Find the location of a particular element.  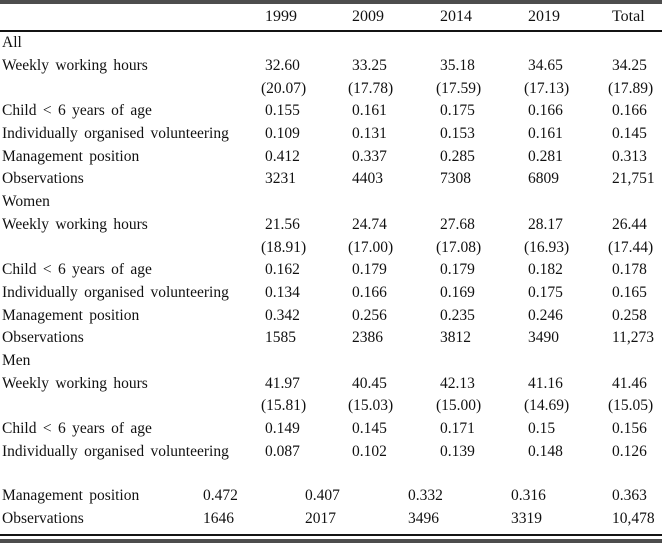

cell-value: 0.258 is located at coordinates (629, 315).